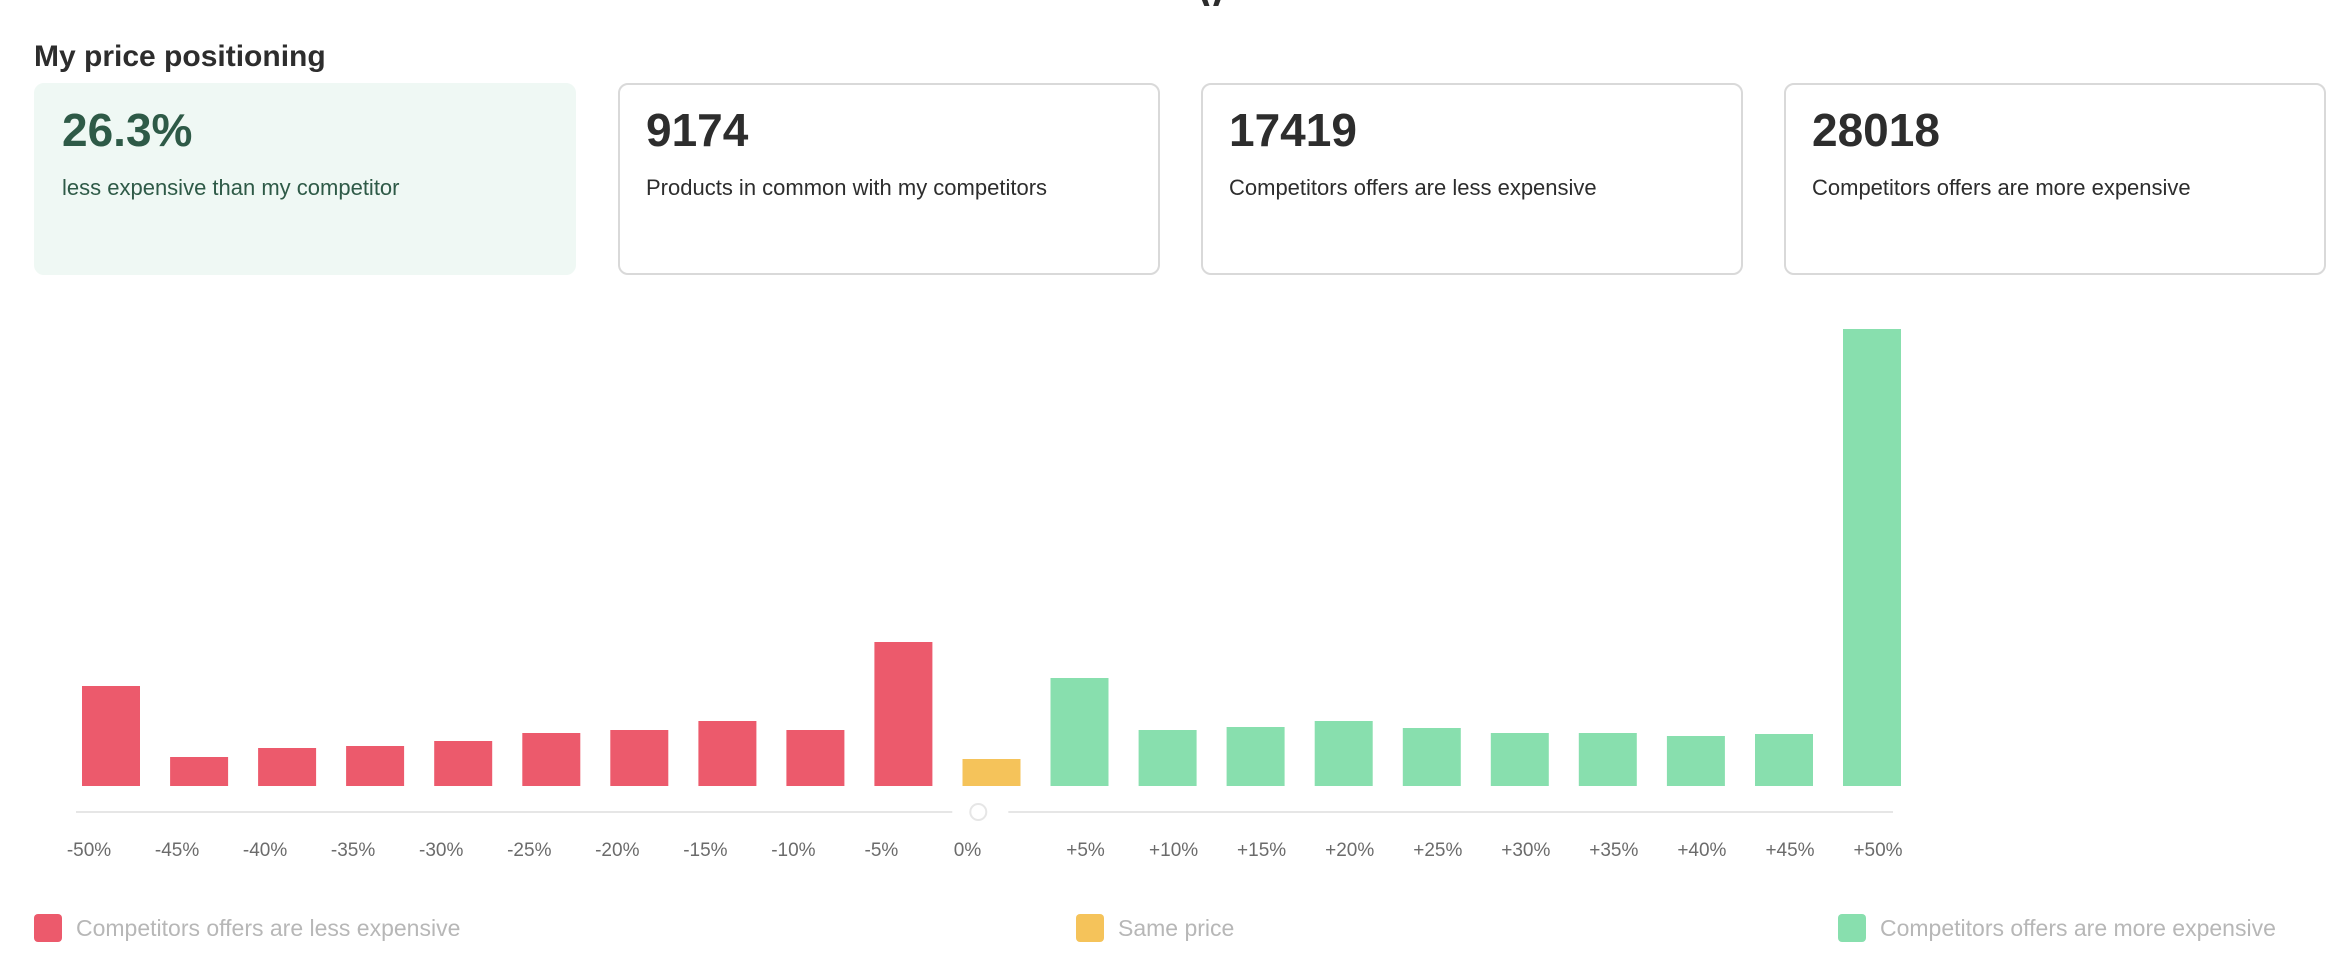 The image size is (2340, 974). What do you see at coordinates (1176, 927) in the screenshot?
I see `legend-label: Same price` at bounding box center [1176, 927].